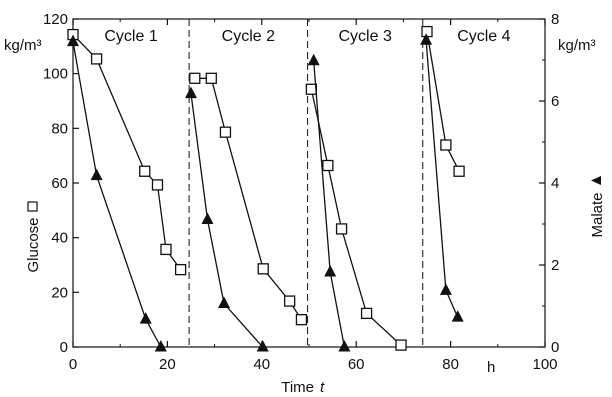 The image size is (612, 397). Describe the element at coordinates (55, 74) in the screenshot. I see `left-tick-label: 100` at that location.